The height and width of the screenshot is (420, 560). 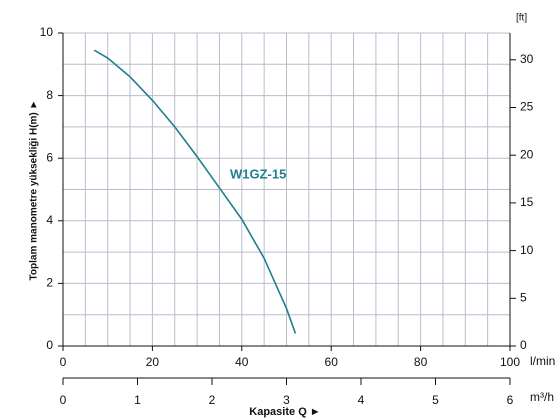 What do you see at coordinates (49, 157) in the screenshot?
I see `y-tick-label: 6` at bounding box center [49, 157].